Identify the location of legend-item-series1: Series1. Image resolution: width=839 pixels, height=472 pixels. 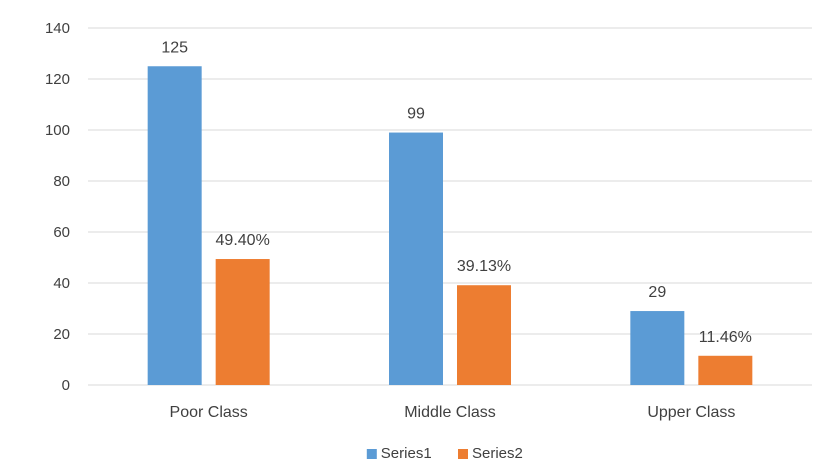
(399, 453).